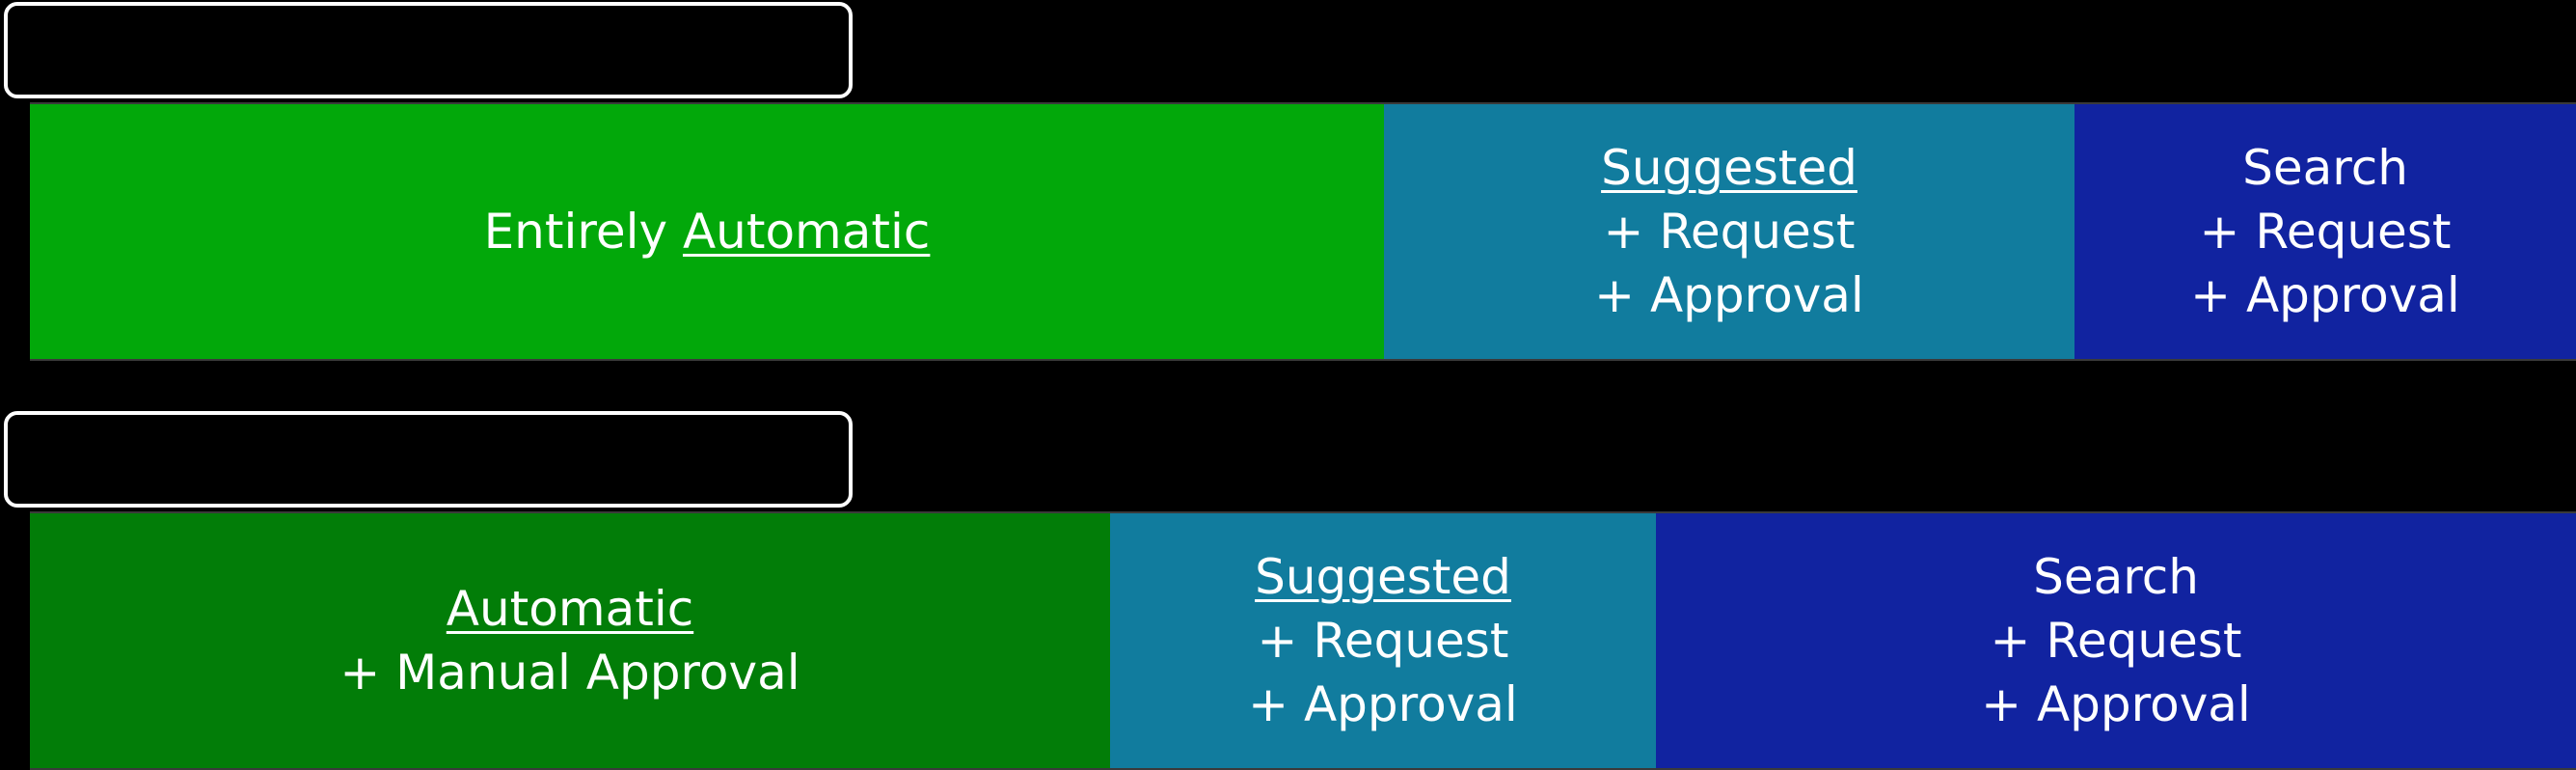 Image resolution: width=2576 pixels, height=770 pixels. I want to click on row1-search-approval: + Approval, so click(2325, 295).